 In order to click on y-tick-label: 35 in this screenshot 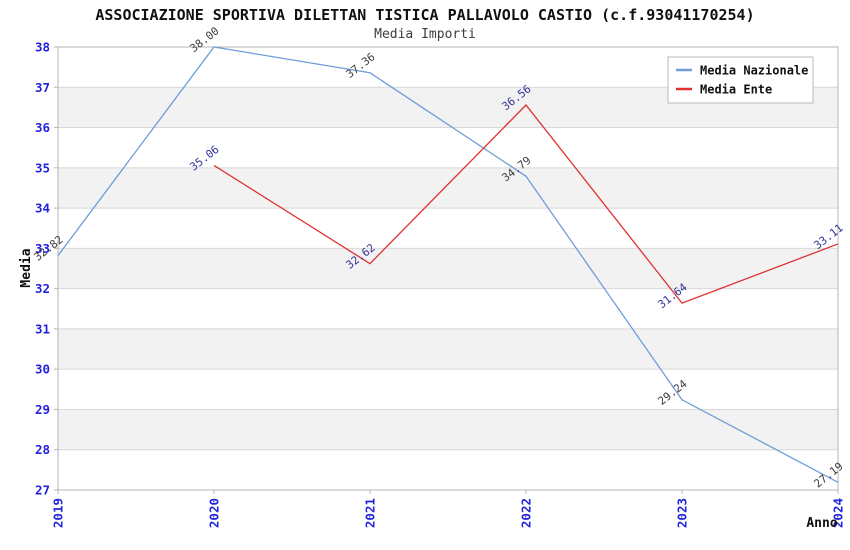, I will do `click(42, 167)`.